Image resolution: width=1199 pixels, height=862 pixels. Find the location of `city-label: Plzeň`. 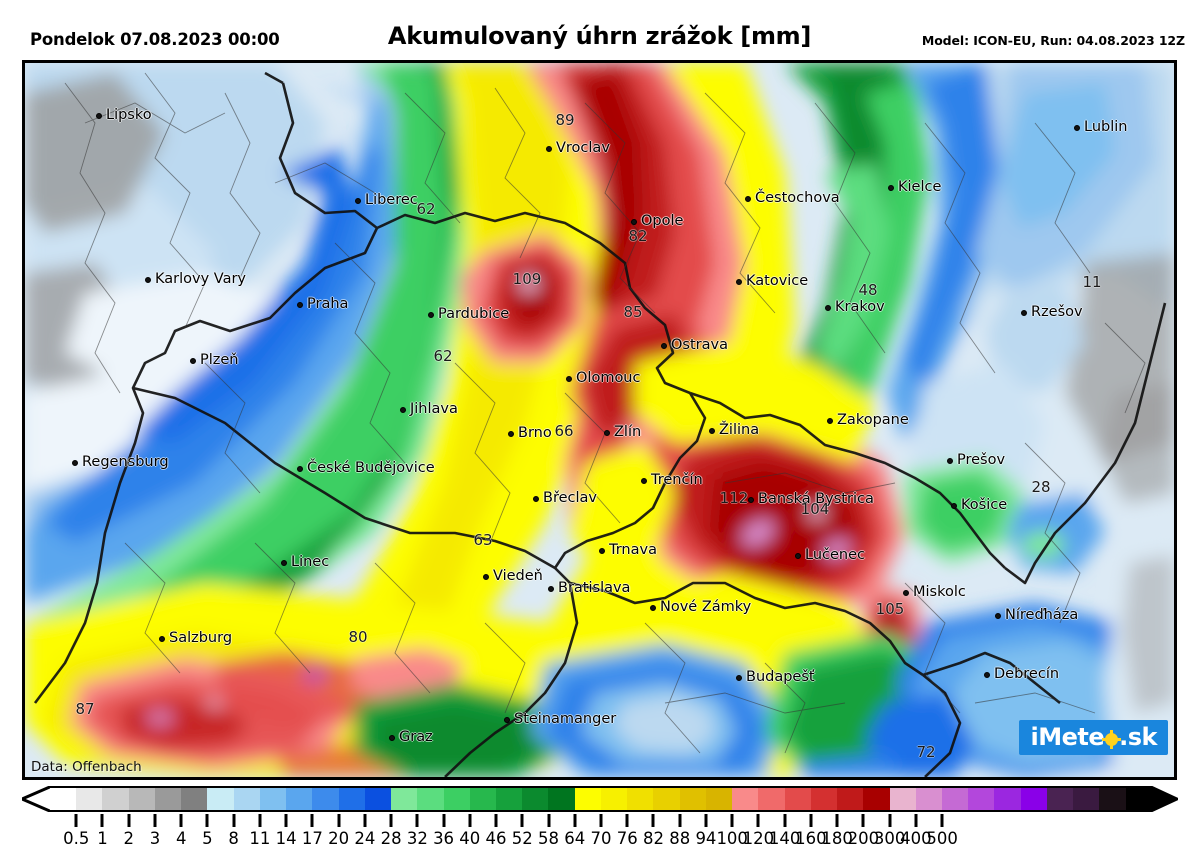

city-label: Plzeň is located at coordinates (219, 360).